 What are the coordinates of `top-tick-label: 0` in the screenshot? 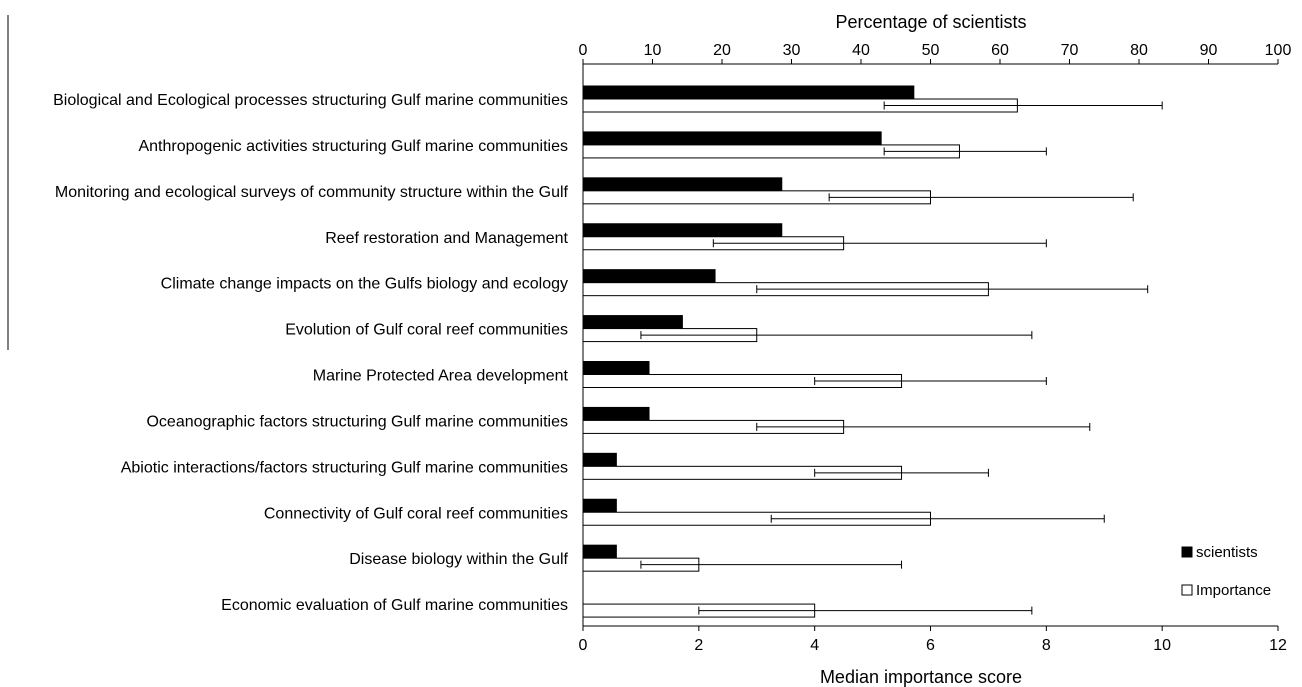 It's located at (583, 50).